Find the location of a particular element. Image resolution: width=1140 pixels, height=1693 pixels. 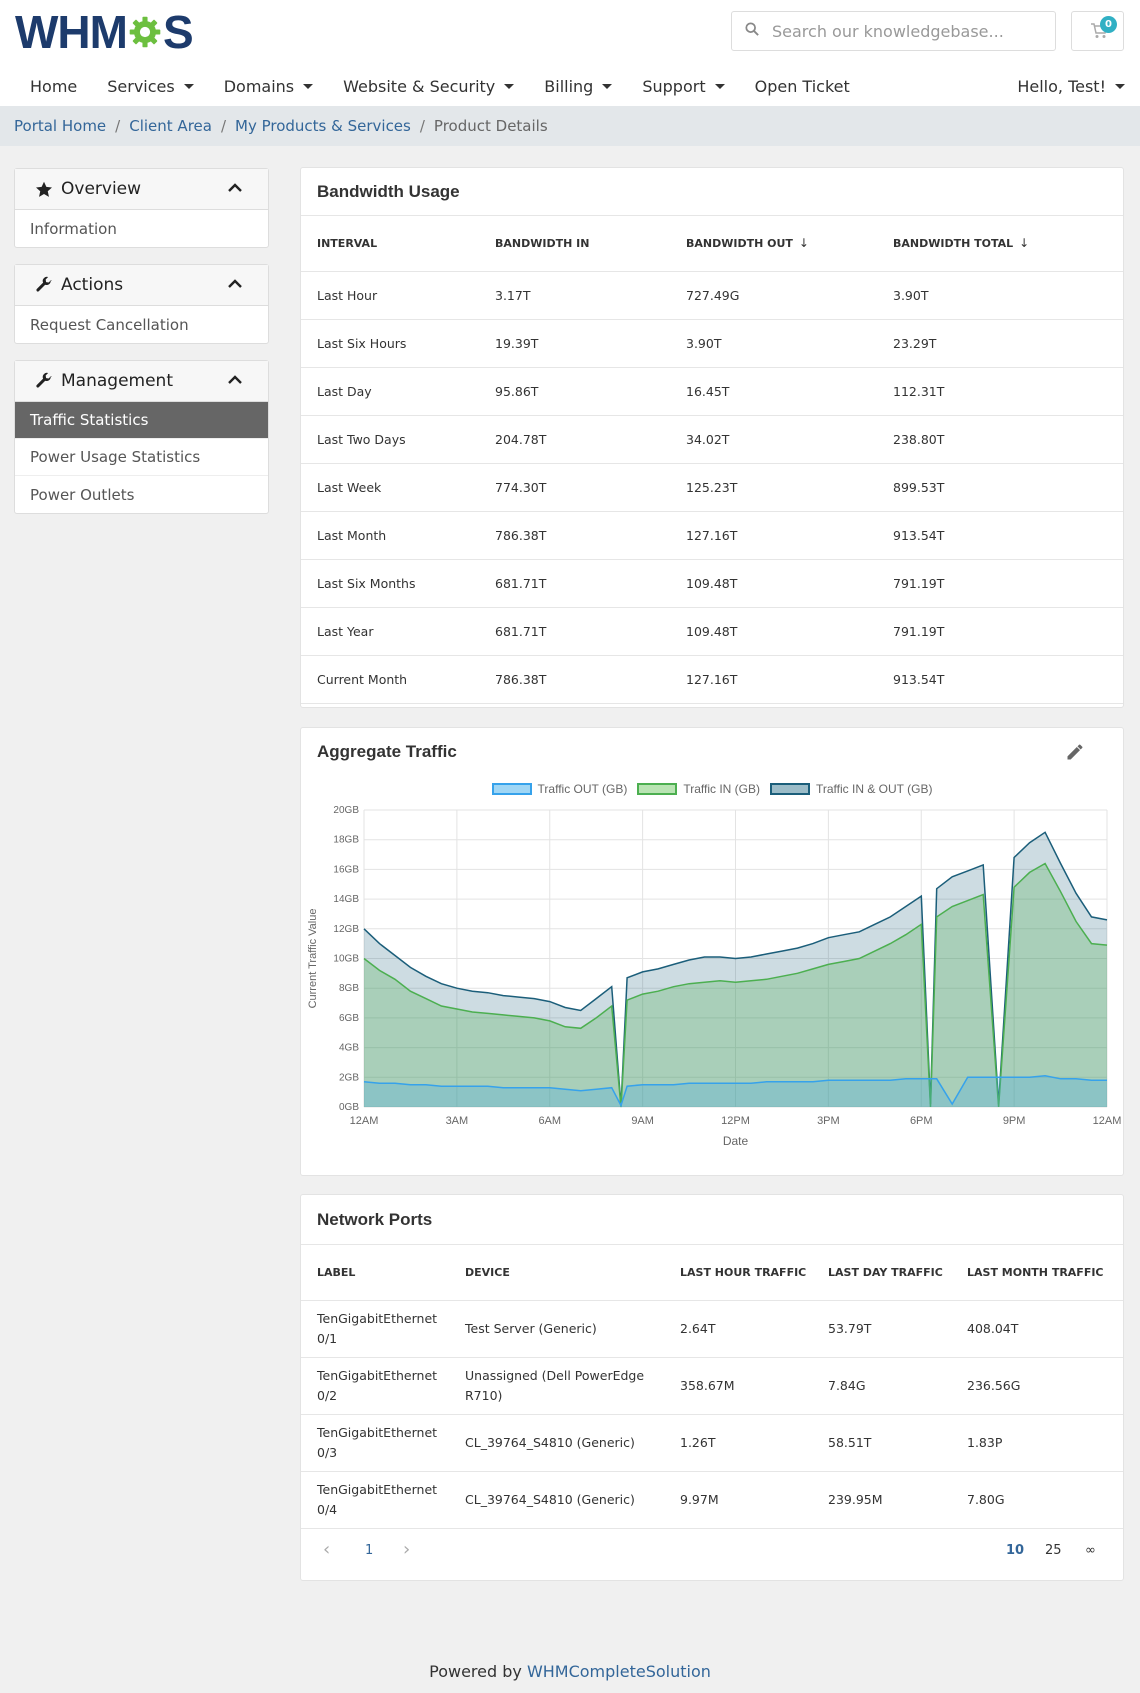

column-header-bandwidth-out: BANDWIDTH OUT ↓ is located at coordinates (773, 244).